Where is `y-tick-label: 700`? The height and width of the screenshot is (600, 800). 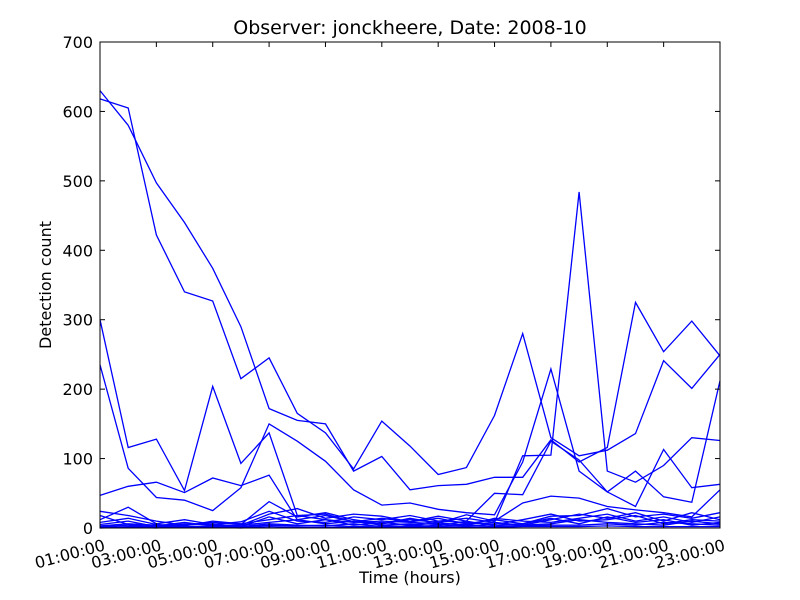 y-tick-label: 700 is located at coordinates (77, 42).